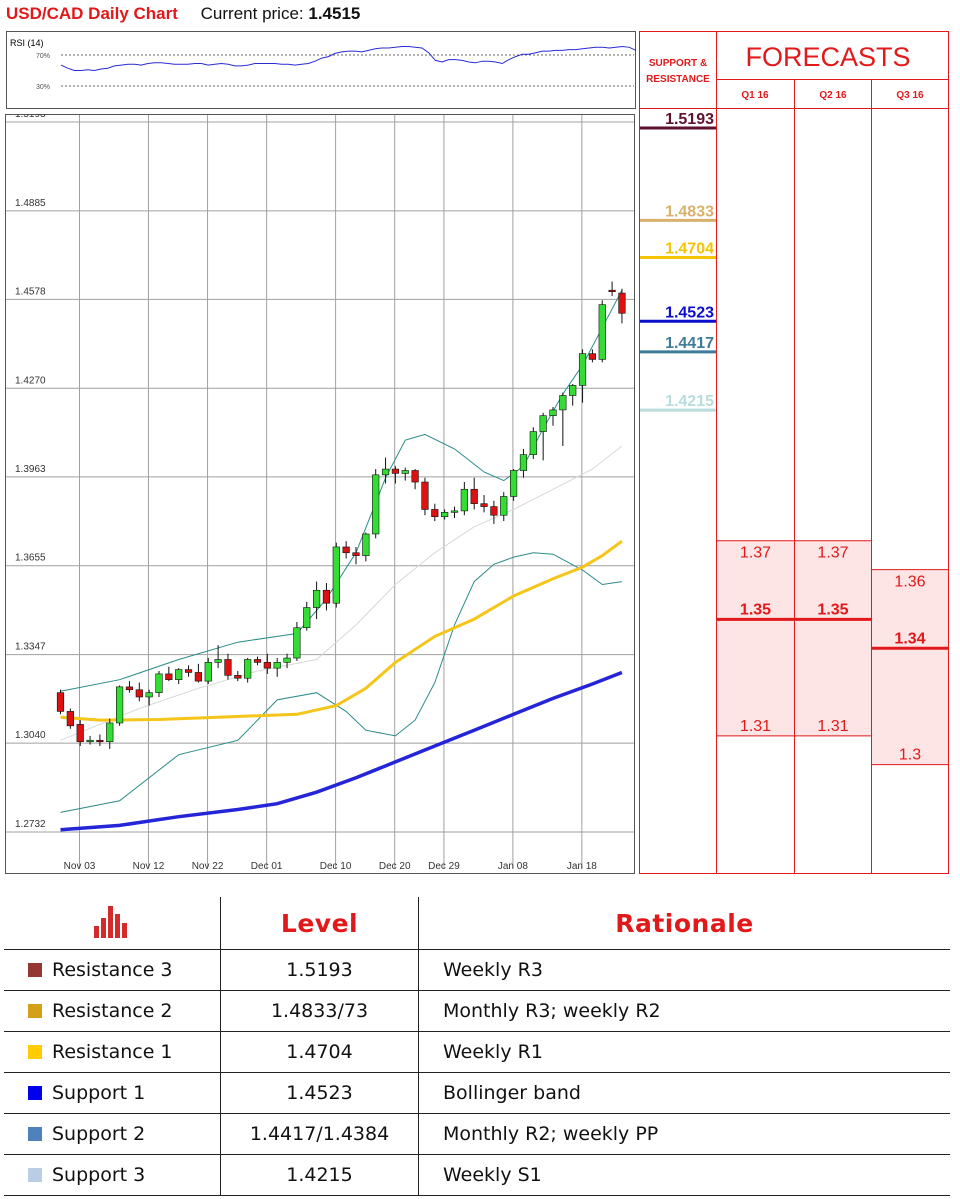 The height and width of the screenshot is (1199, 960). I want to click on level-value: 1.4704, so click(319, 1052).